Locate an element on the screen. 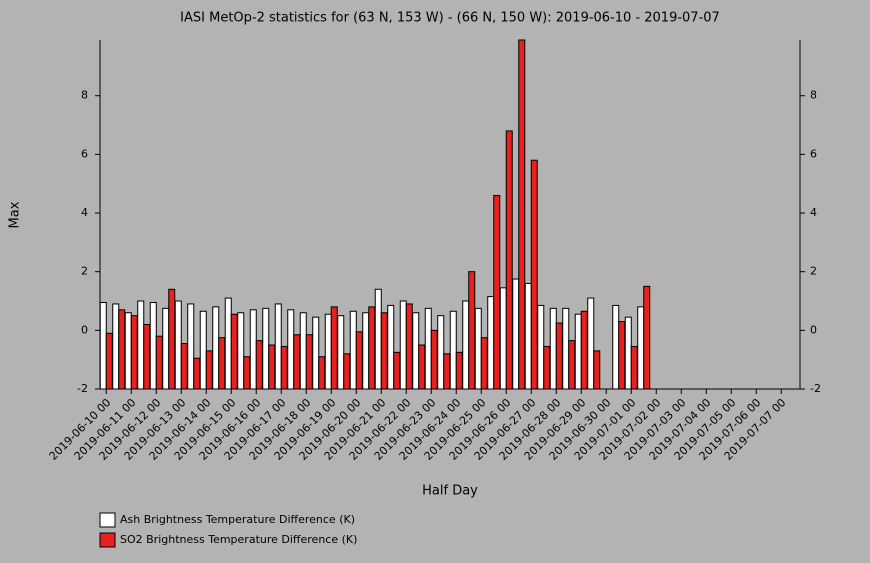 The width and height of the screenshot is (870, 563). y2-tick-label: 8 is located at coordinates (813, 95).